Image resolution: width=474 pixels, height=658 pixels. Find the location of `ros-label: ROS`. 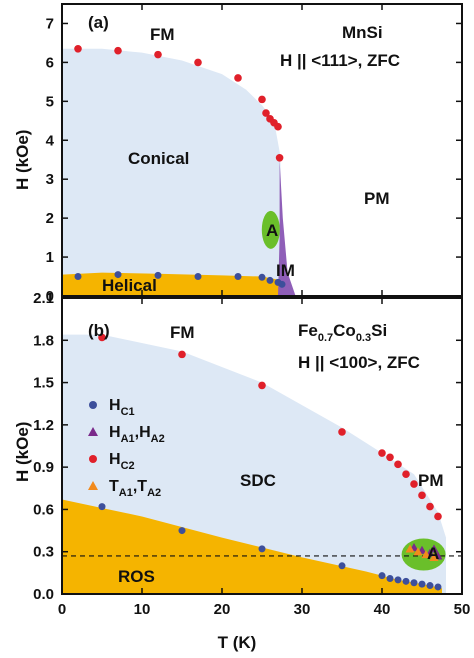

ros-label: ROS is located at coordinates (136, 576).